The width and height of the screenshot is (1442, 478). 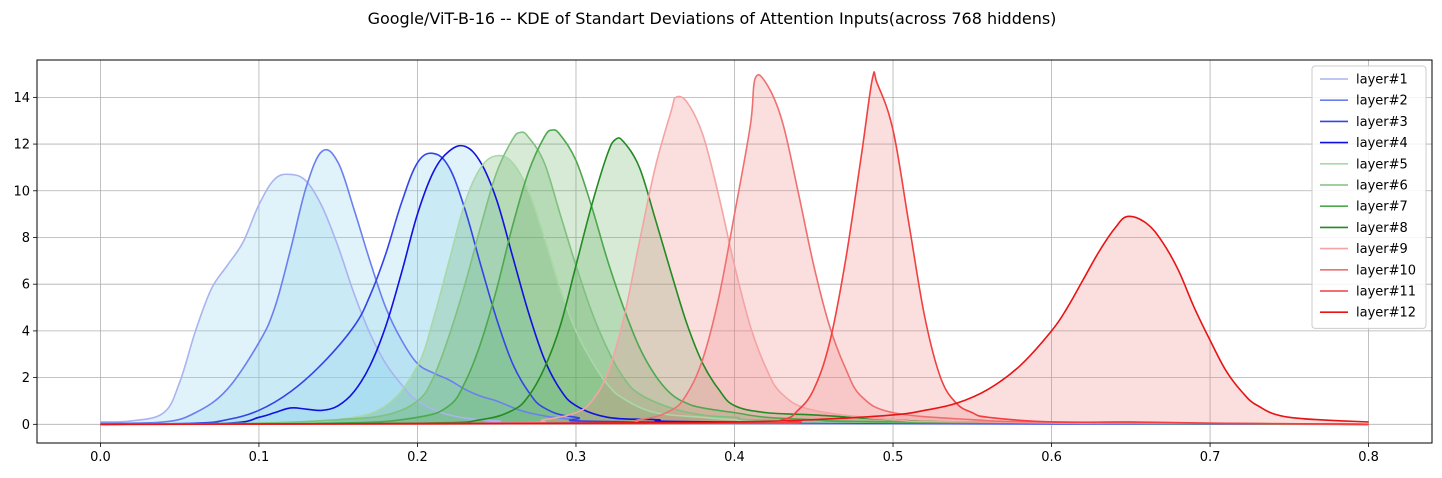 What do you see at coordinates (1382, 249) in the screenshot?
I see `legend-label: layer#9` at bounding box center [1382, 249].